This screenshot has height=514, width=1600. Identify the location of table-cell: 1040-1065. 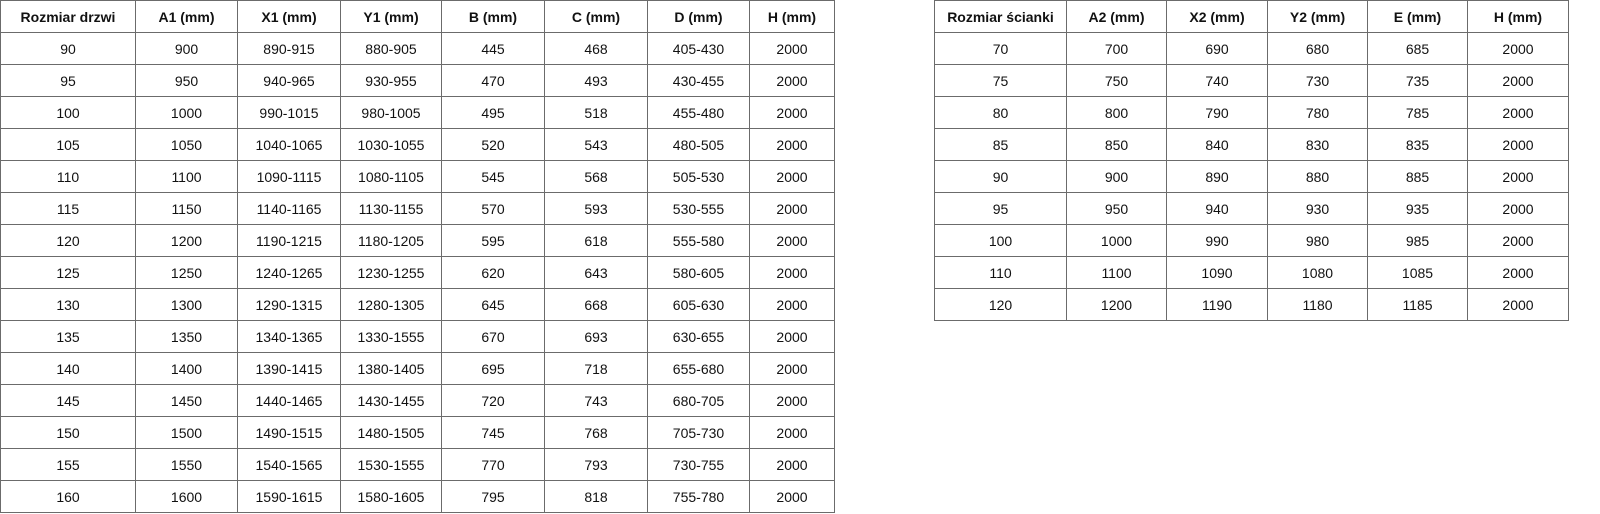
(289, 144).